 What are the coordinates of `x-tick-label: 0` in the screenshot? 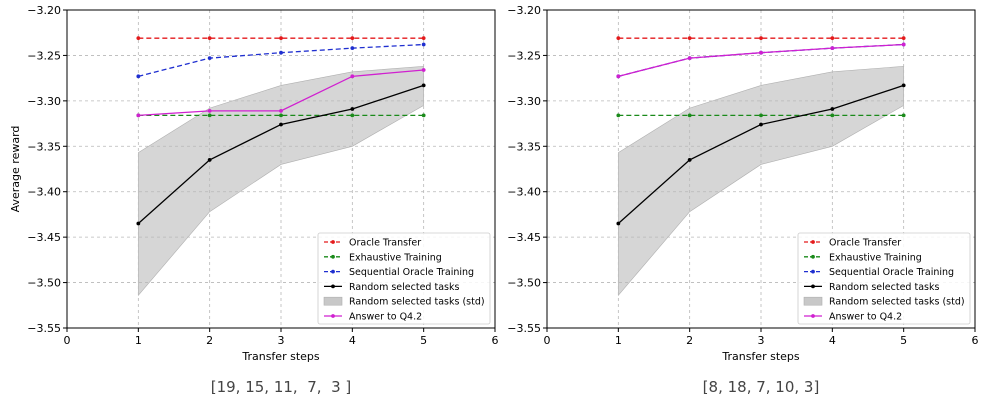 It's located at (547, 340).